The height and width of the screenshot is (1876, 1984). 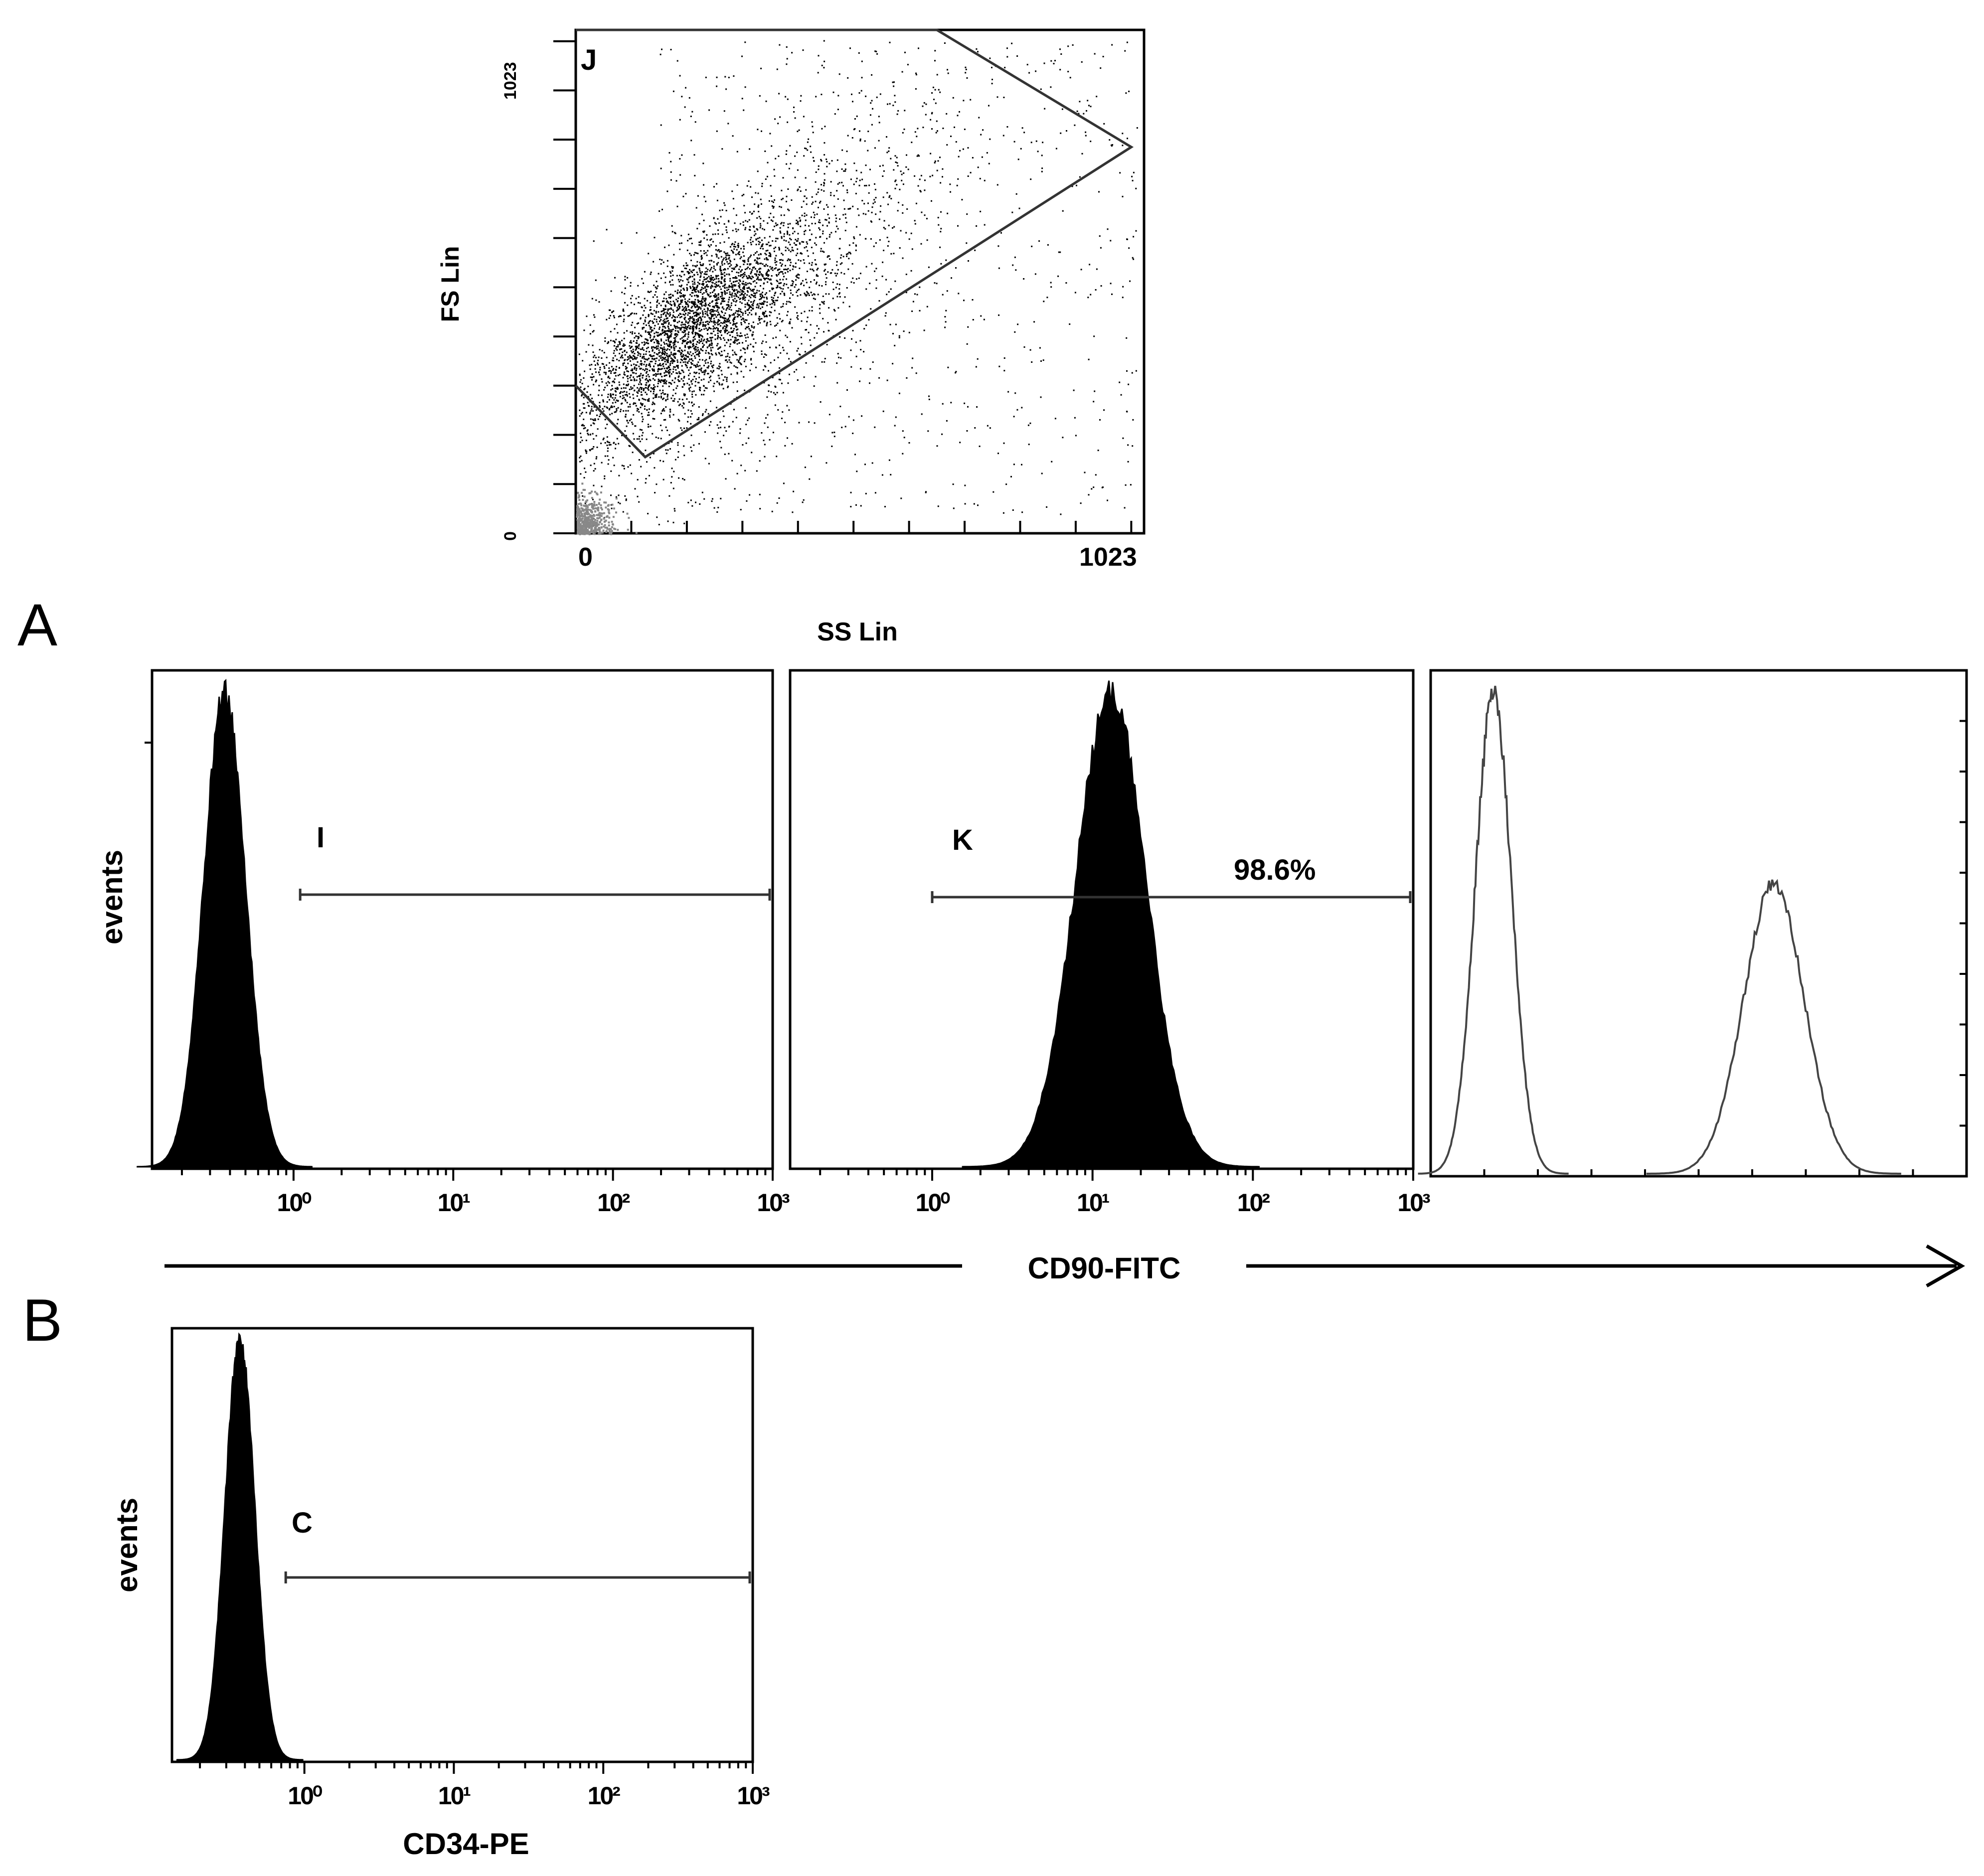 I want to click on histogram-i-gate, so click(x=535, y=895).